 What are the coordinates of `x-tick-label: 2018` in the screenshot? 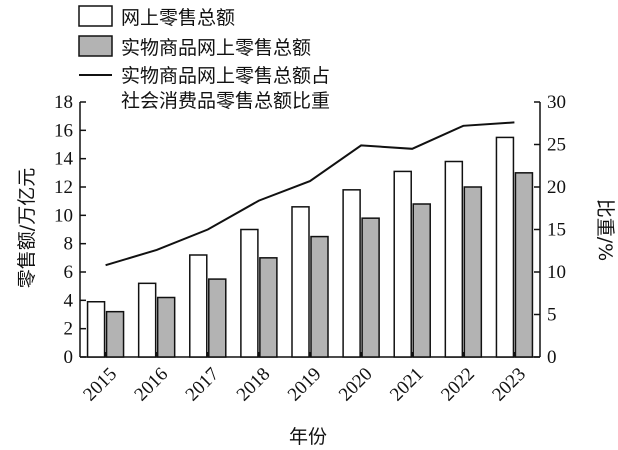 It's located at (254, 385).